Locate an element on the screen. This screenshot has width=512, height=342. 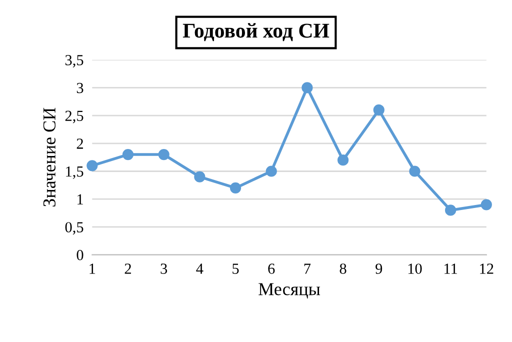
y-tick-label: 2 is located at coordinates (79, 143).